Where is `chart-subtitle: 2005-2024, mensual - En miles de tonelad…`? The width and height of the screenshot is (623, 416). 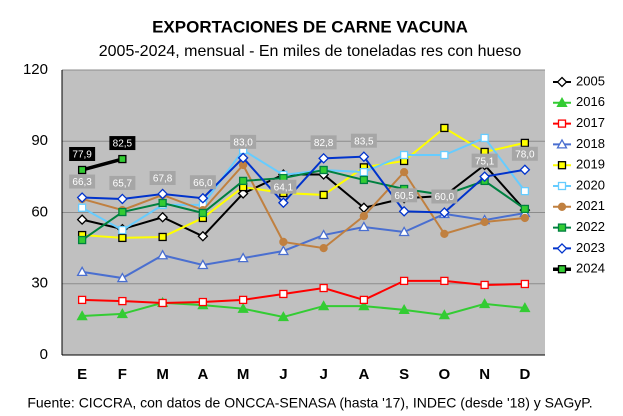 chart-subtitle: 2005-2024, mensual - En miles de tonelad… is located at coordinates (310, 51).